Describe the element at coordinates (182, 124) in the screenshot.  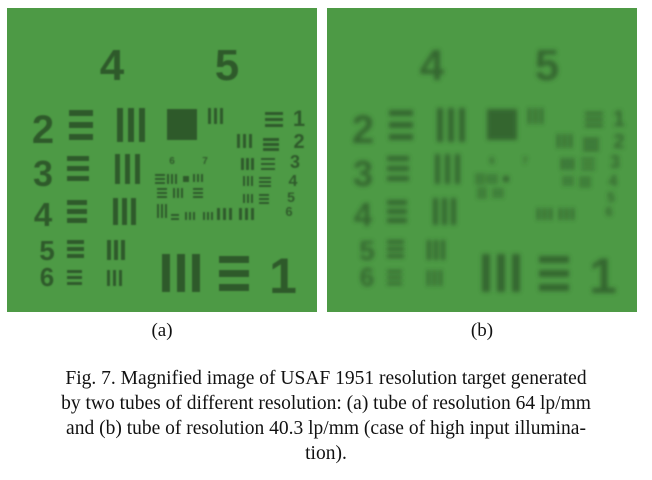
I see `square-marker` at that location.